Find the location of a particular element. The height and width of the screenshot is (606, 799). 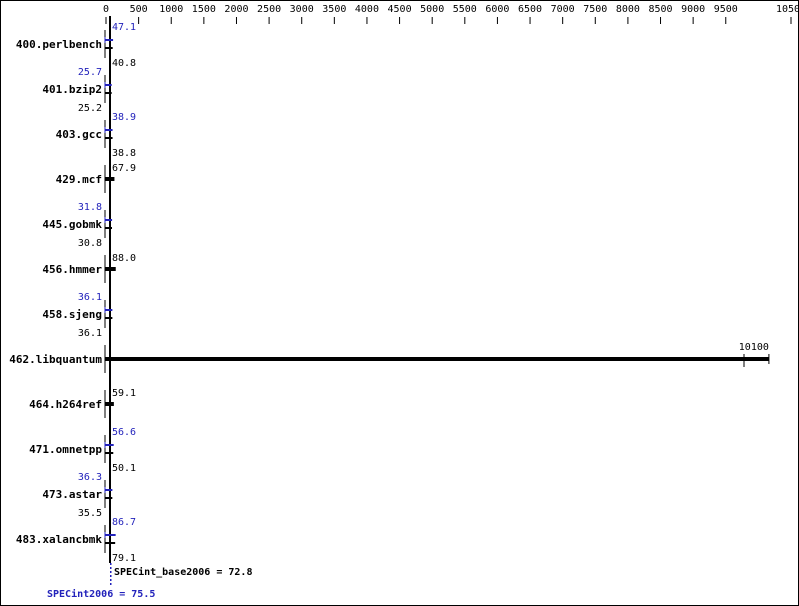

summary-peak-label: SPECint2006 = 75.5 is located at coordinates (101, 594).